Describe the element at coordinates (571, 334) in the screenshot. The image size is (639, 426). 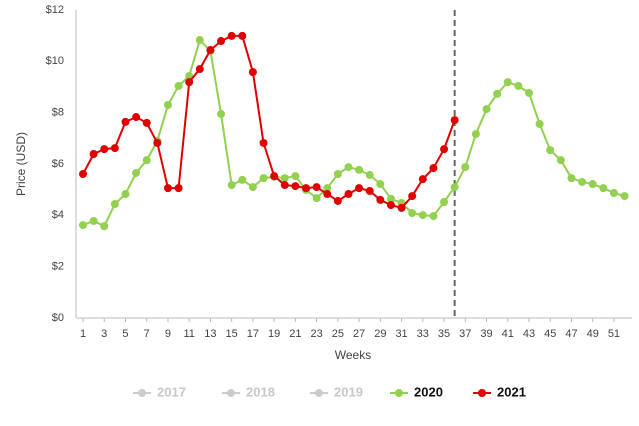
I see `x-tick-label: 47` at that location.